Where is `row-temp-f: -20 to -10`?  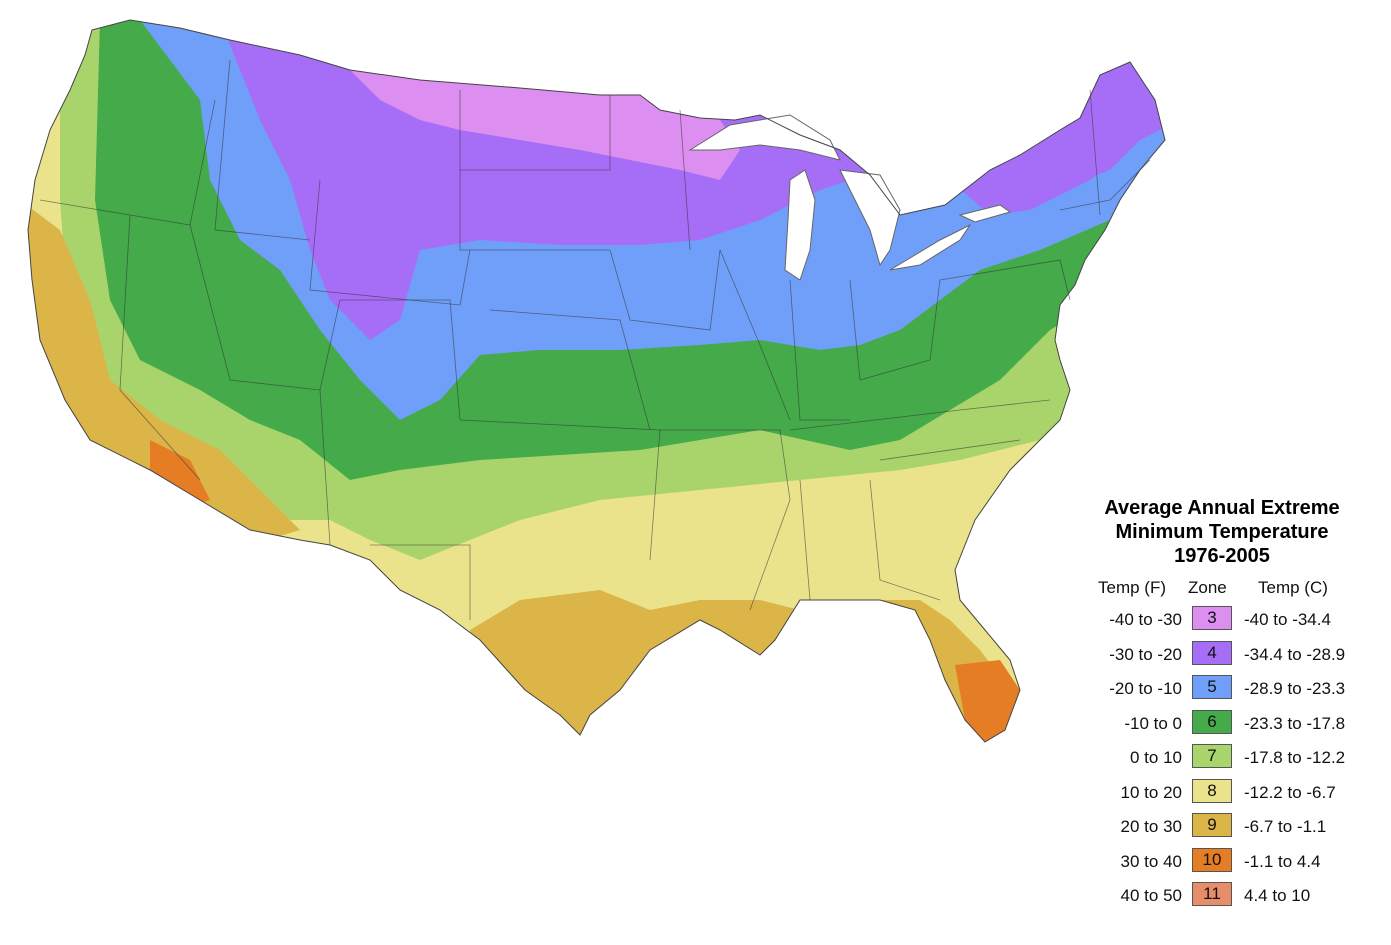 row-temp-f: -20 to -10 is located at coordinates (1145, 688).